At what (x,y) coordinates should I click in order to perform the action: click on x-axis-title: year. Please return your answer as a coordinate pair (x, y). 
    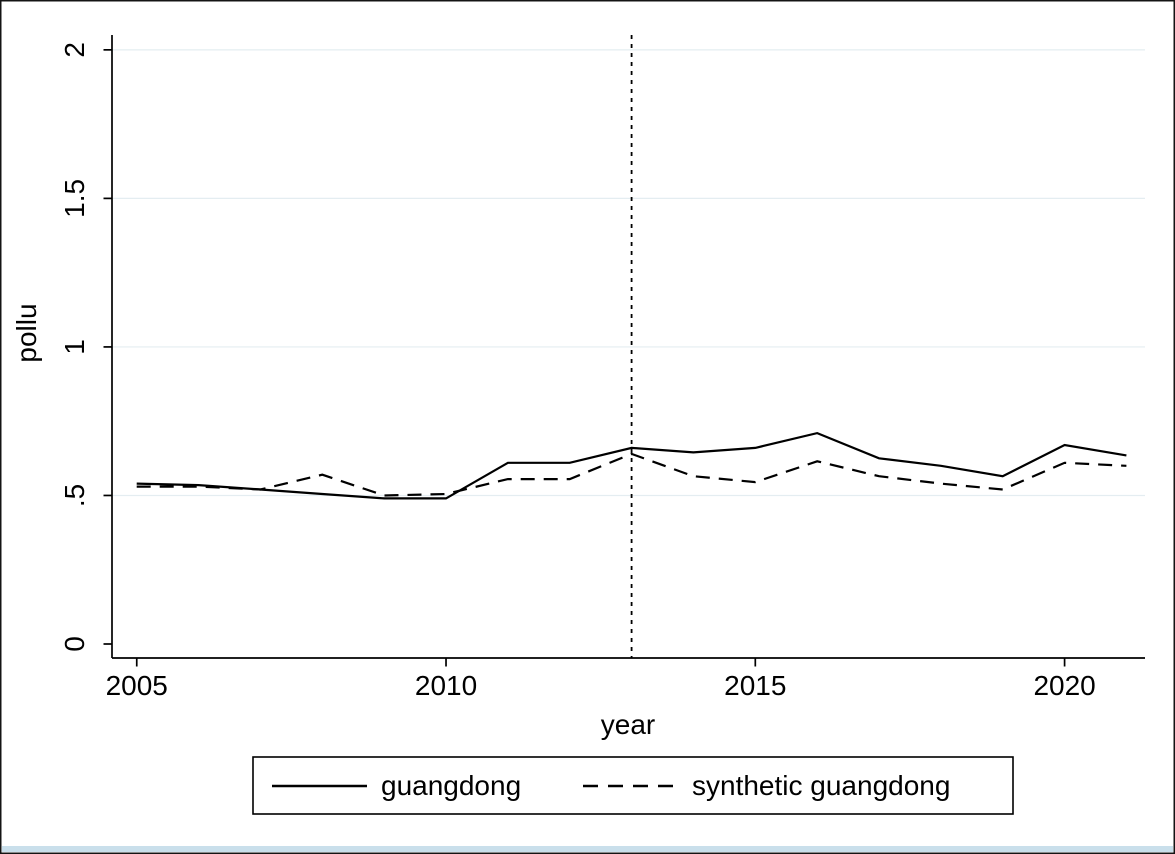
    Looking at the image, I should click on (628, 724).